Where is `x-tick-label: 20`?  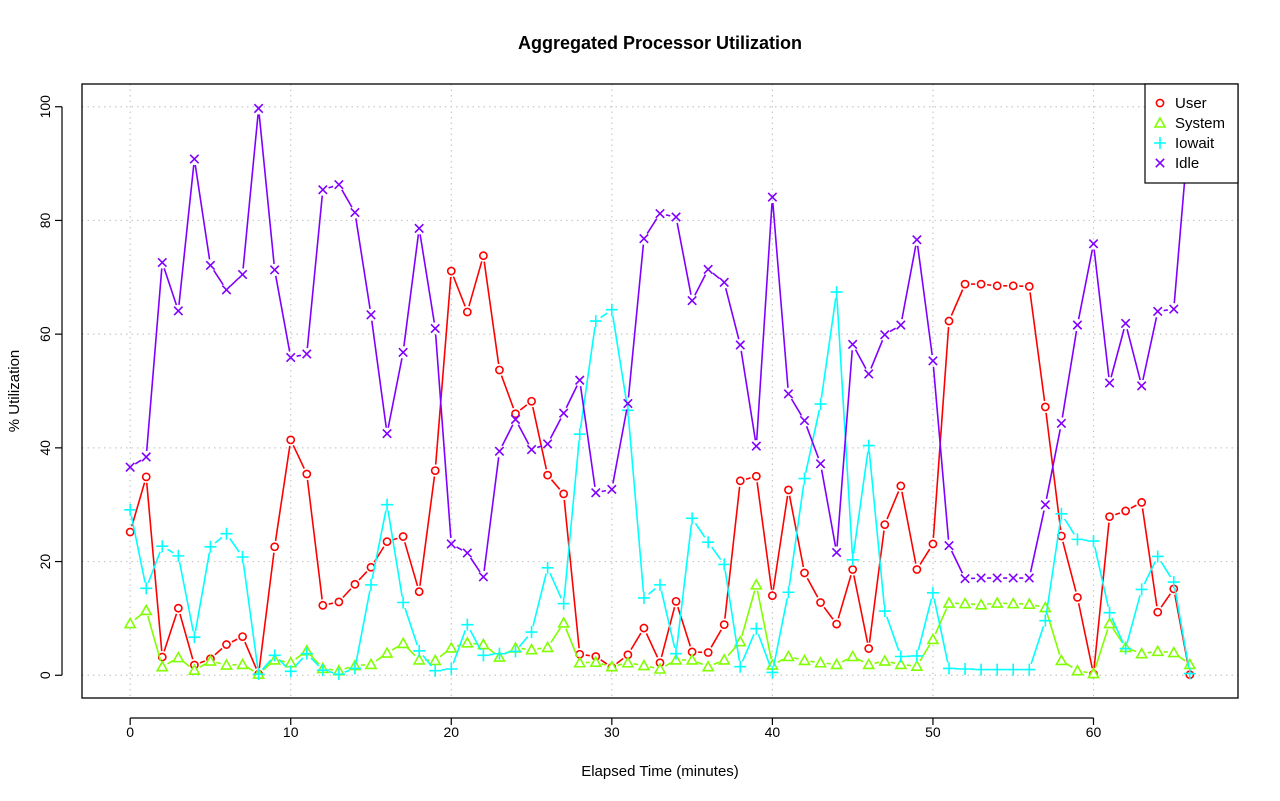
x-tick-label: 20 is located at coordinates (451, 732).